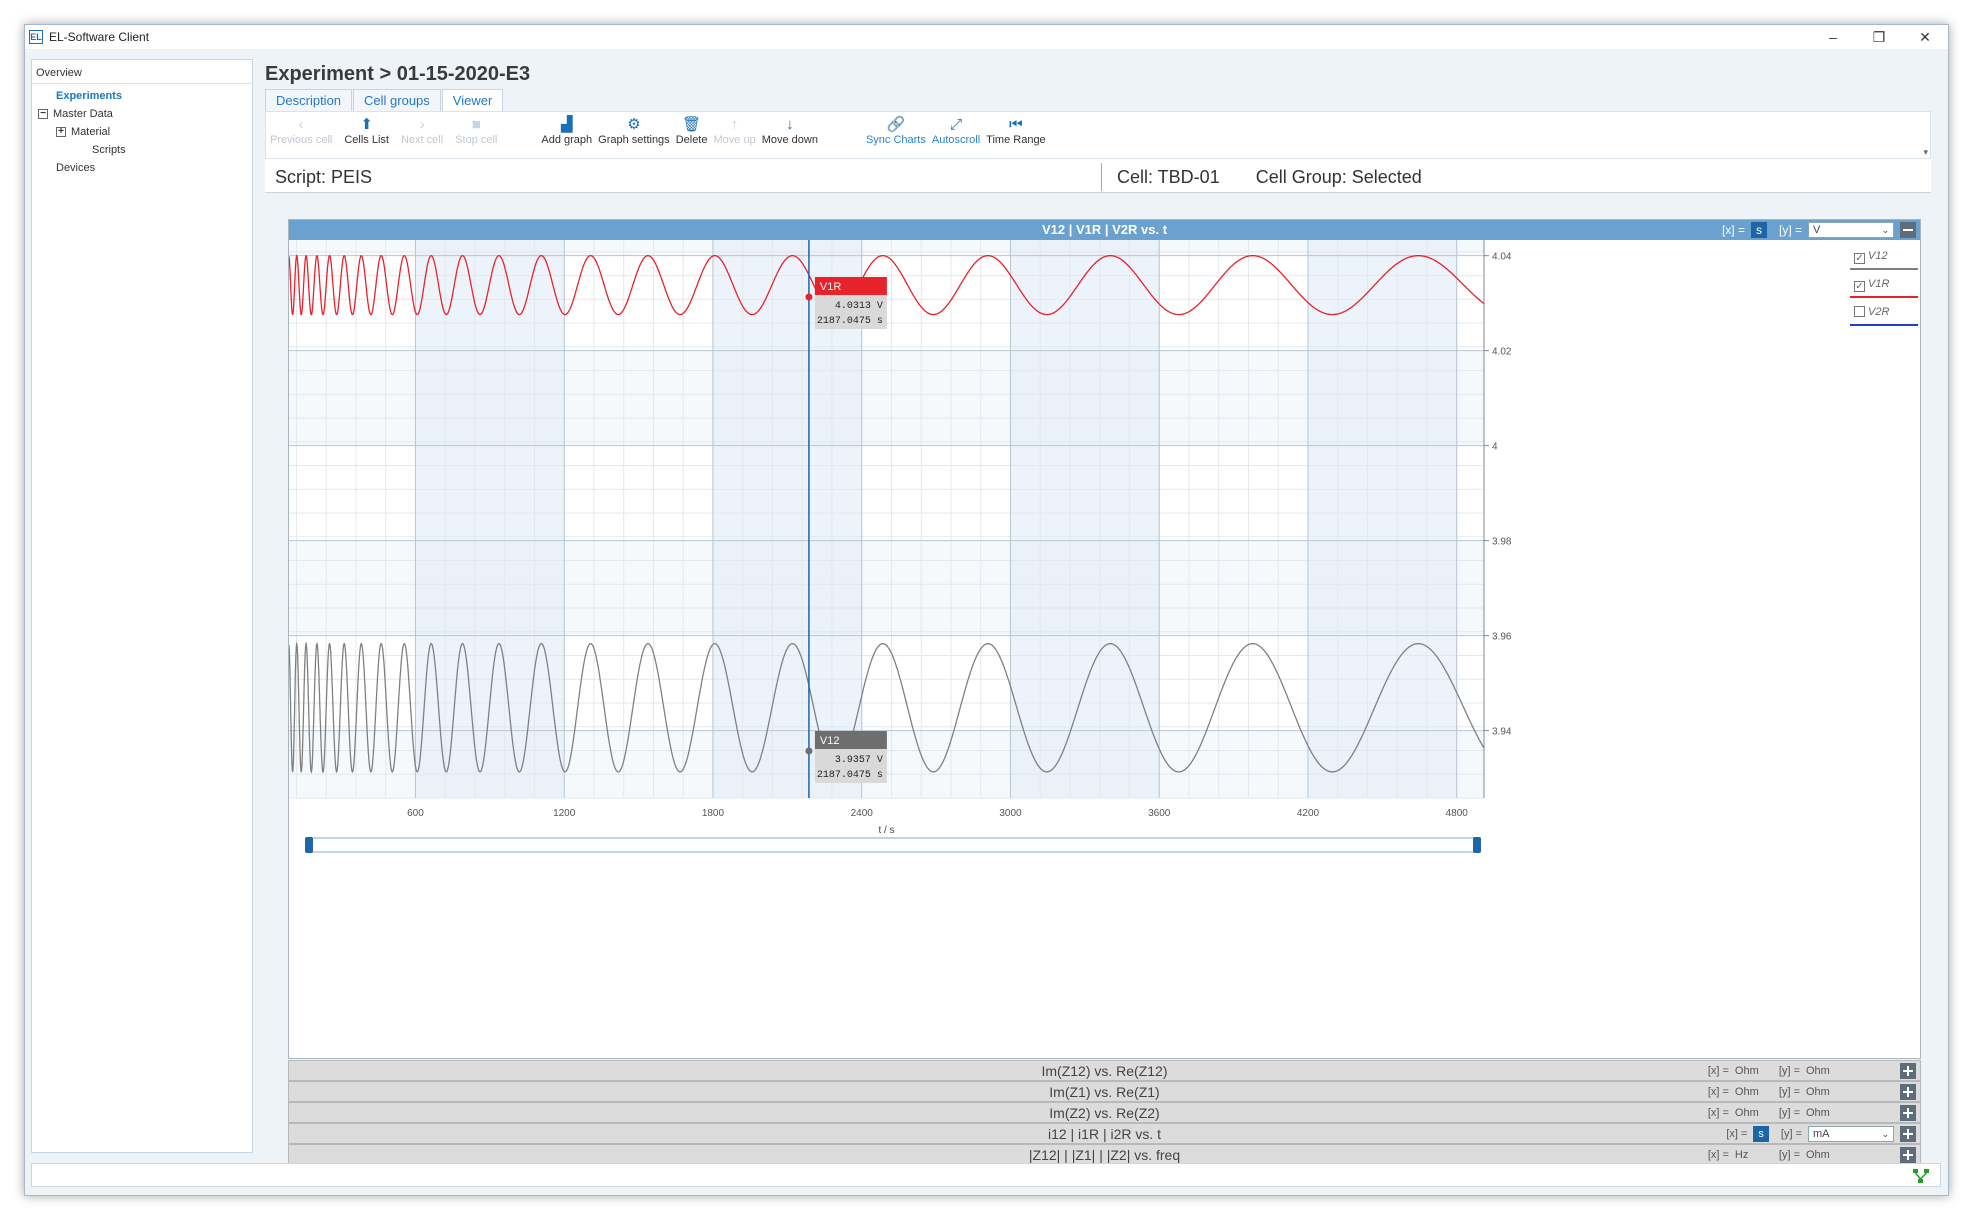 The width and height of the screenshot is (1970, 1220). What do you see at coordinates (956, 135) in the screenshot?
I see `autoscroll-button: ⤢ Autoscroll` at bounding box center [956, 135].